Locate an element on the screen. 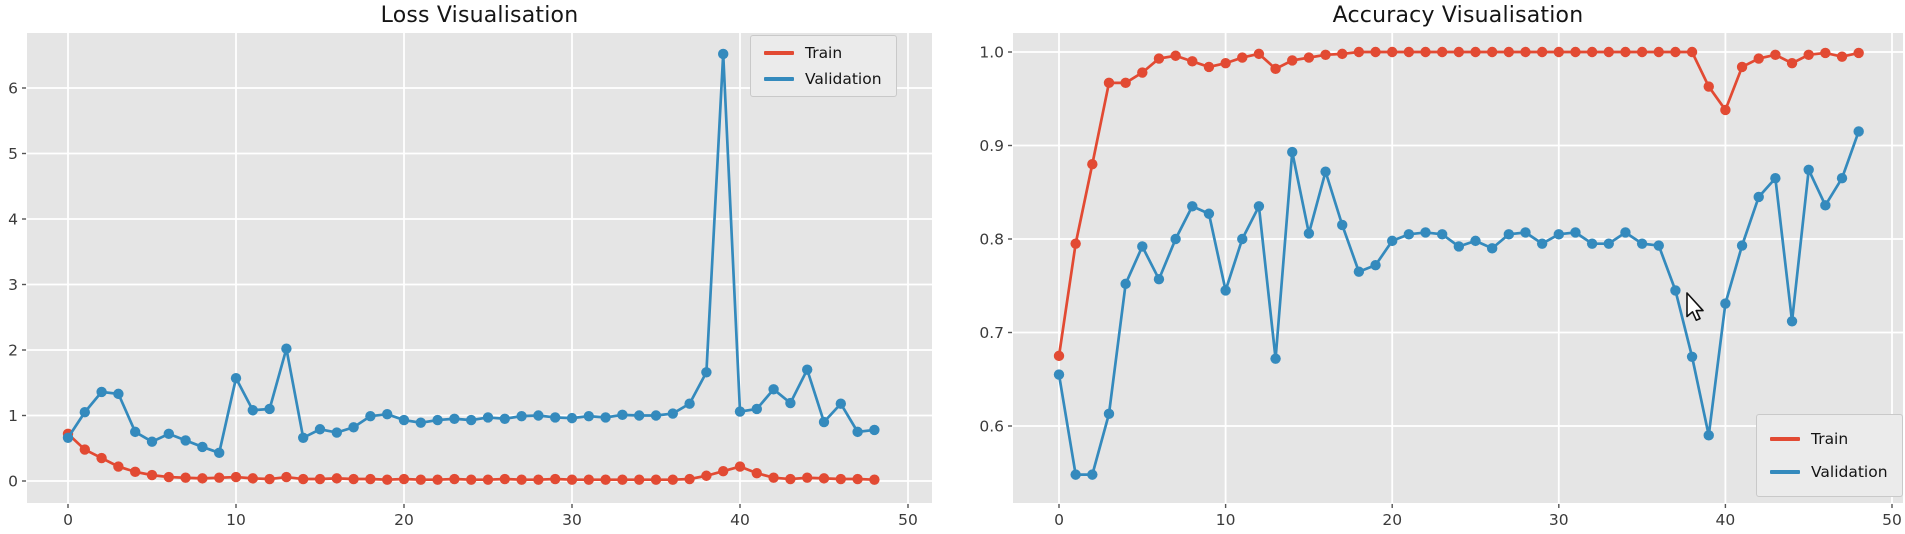 The width and height of the screenshot is (1905, 534). x-tick-label: 0 is located at coordinates (1059, 520).